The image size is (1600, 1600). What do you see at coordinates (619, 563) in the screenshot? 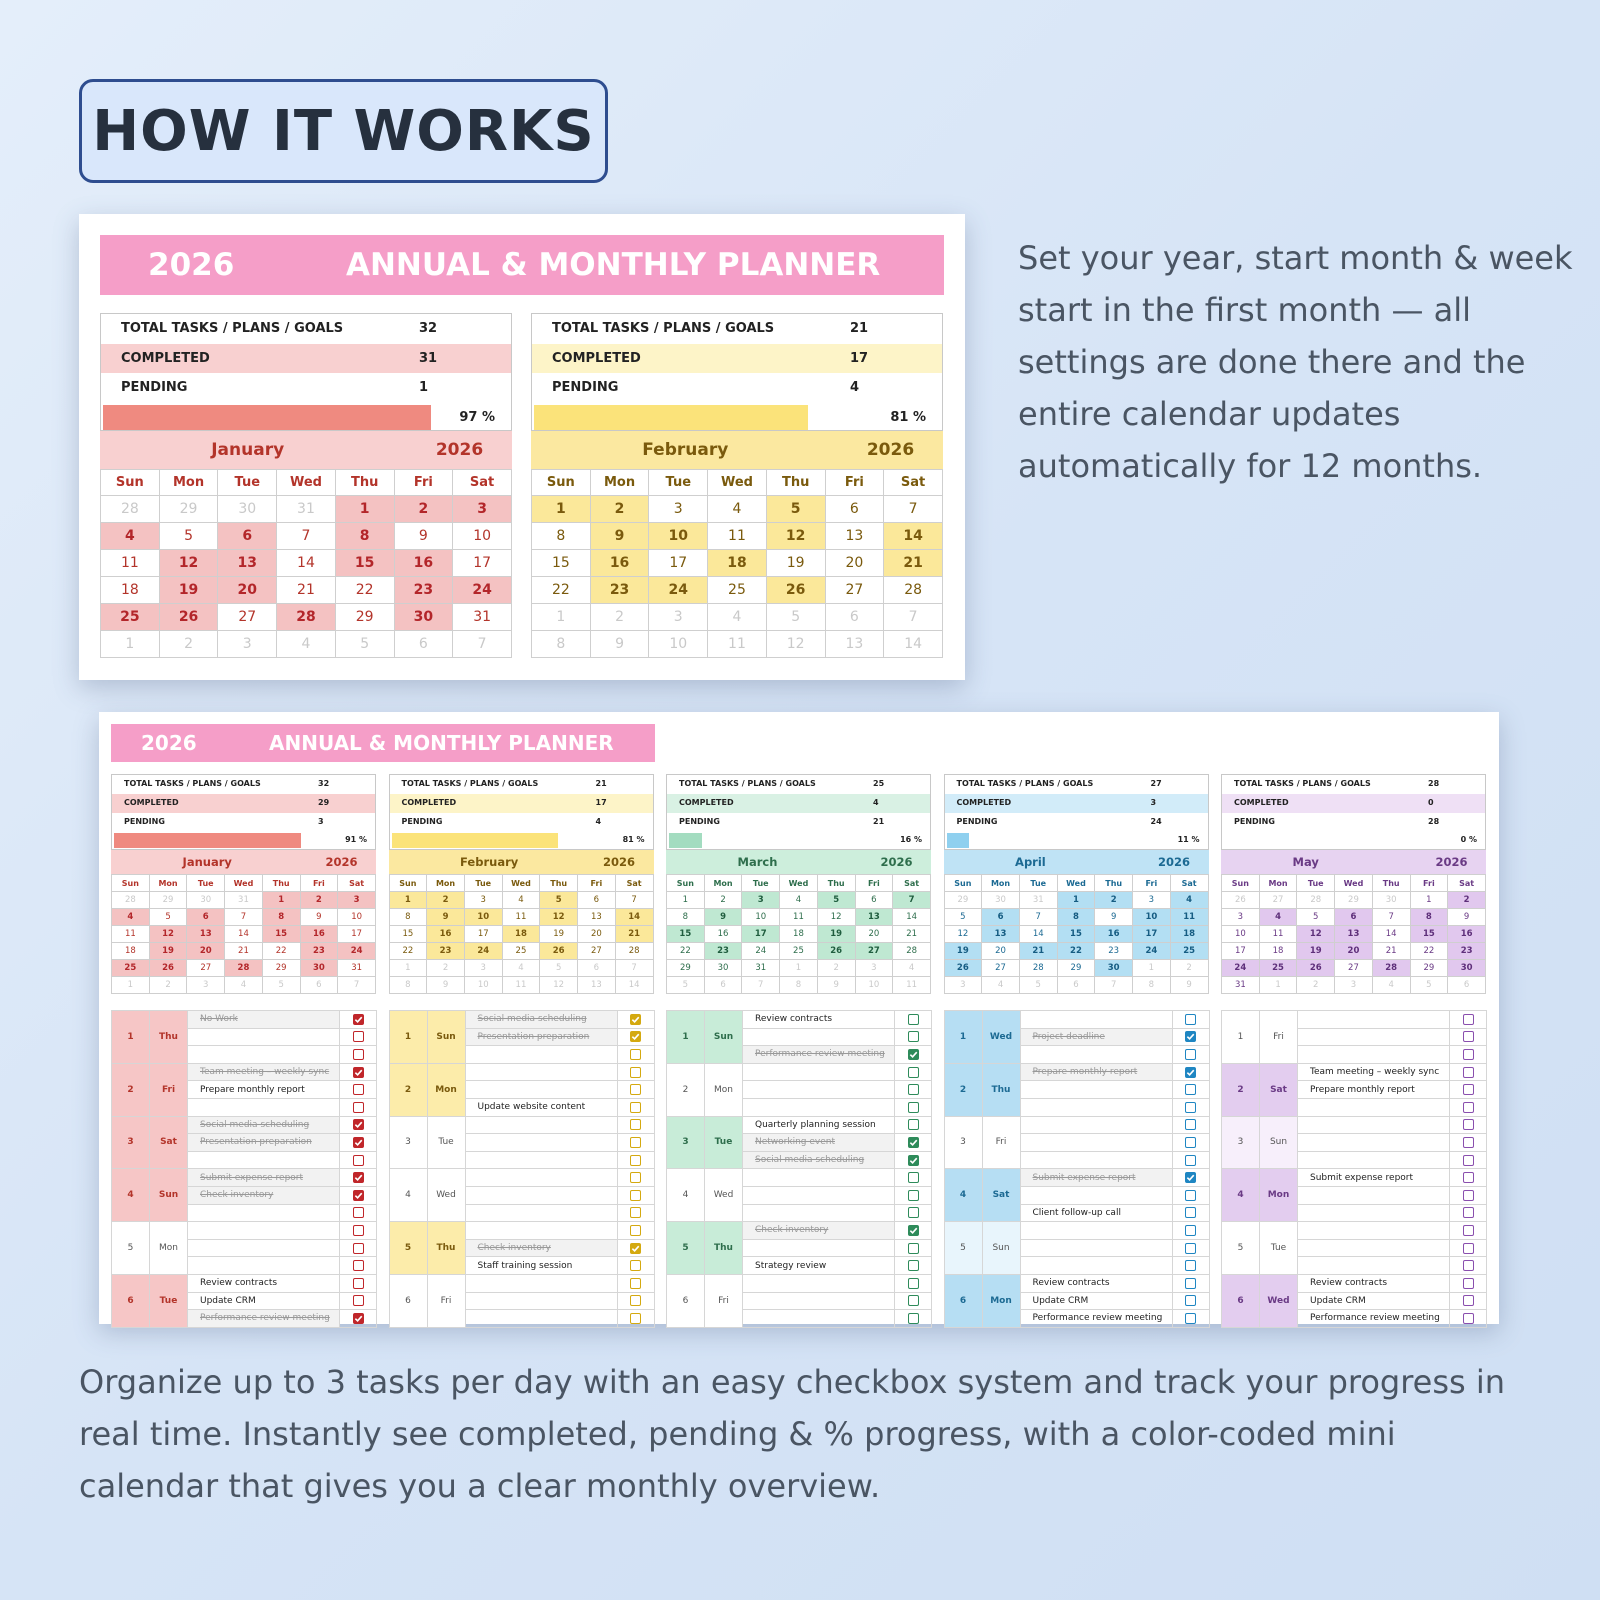
I see `calendar-day: 16` at bounding box center [619, 563].